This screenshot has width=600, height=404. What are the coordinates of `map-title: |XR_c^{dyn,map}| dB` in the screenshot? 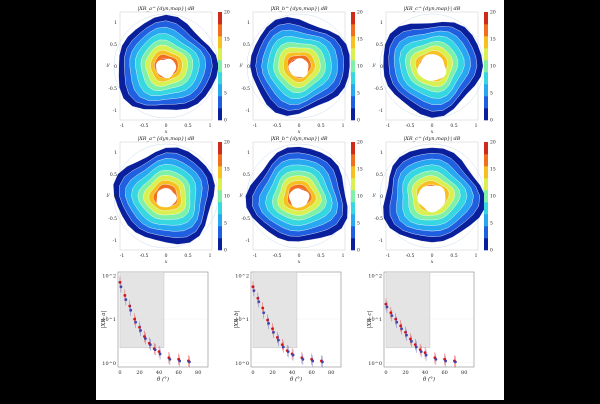 It's located at (432, 138).